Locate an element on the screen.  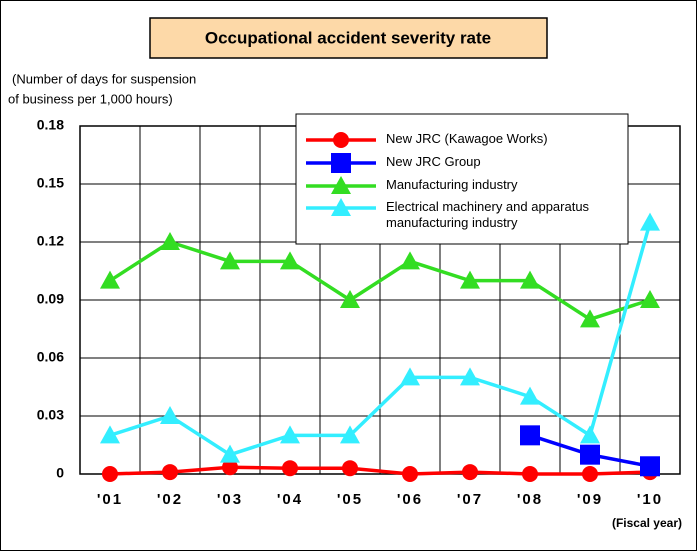
legend-label: New JRC Group is located at coordinates (433, 161).